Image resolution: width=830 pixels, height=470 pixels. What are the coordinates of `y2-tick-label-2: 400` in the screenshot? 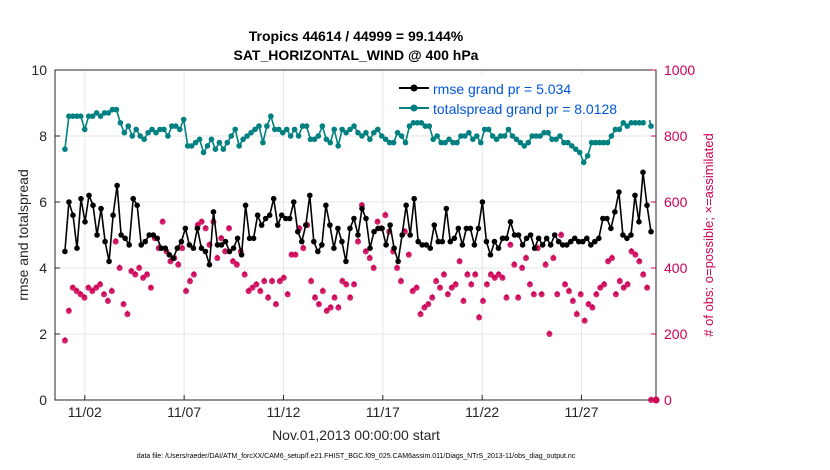 It's located at (676, 268).